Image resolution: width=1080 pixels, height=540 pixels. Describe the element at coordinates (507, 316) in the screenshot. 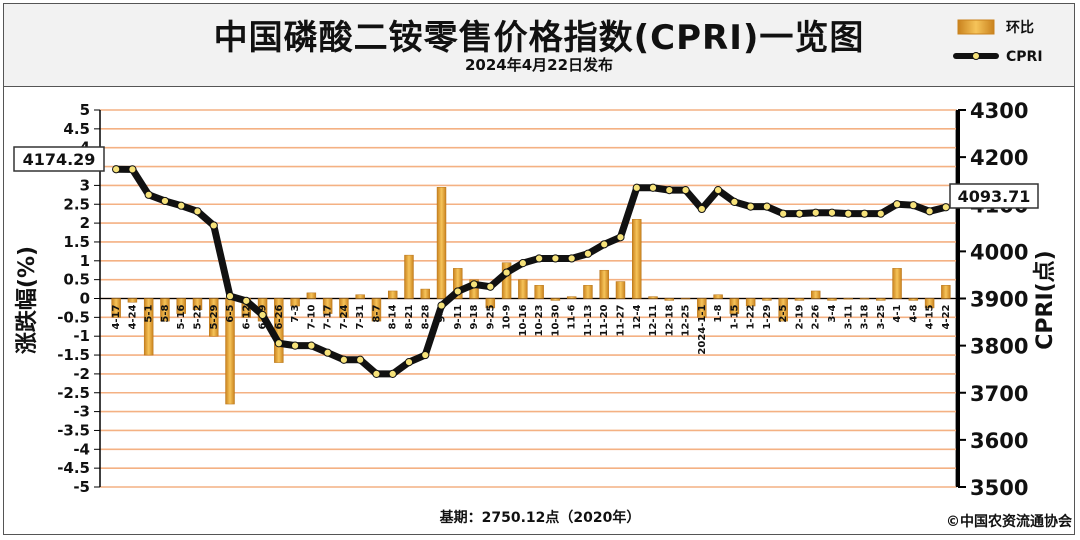

I see `x-tick-label: 10-9` at that location.